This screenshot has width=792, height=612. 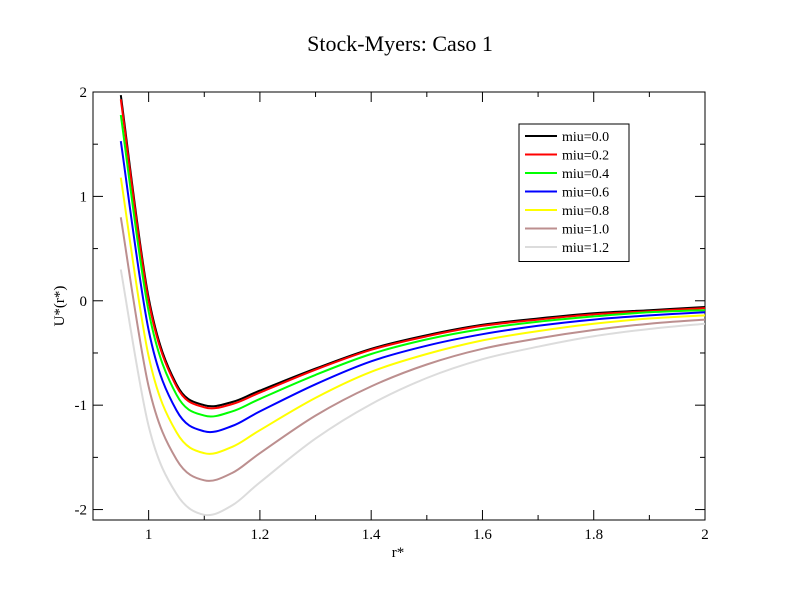 What do you see at coordinates (260, 535) in the screenshot?
I see `x-tick-label: 1.2` at bounding box center [260, 535].